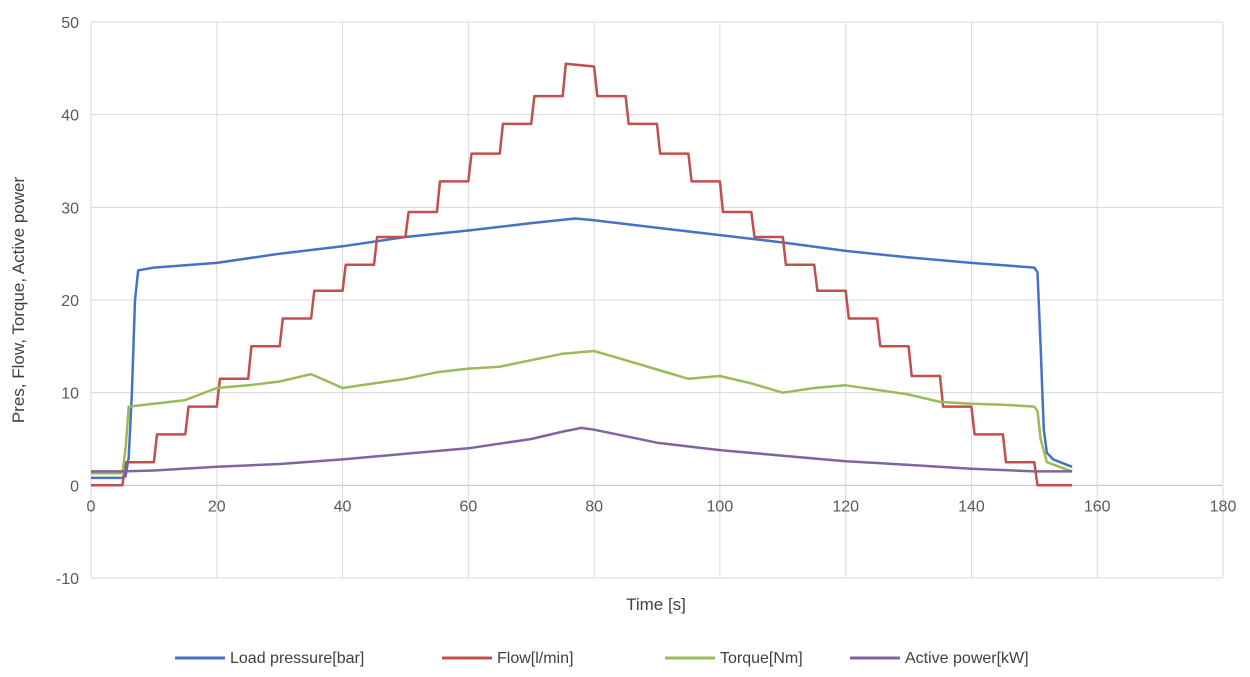  What do you see at coordinates (535, 658) in the screenshot?
I see `legend-label-1: Flow[l/min]` at bounding box center [535, 658].